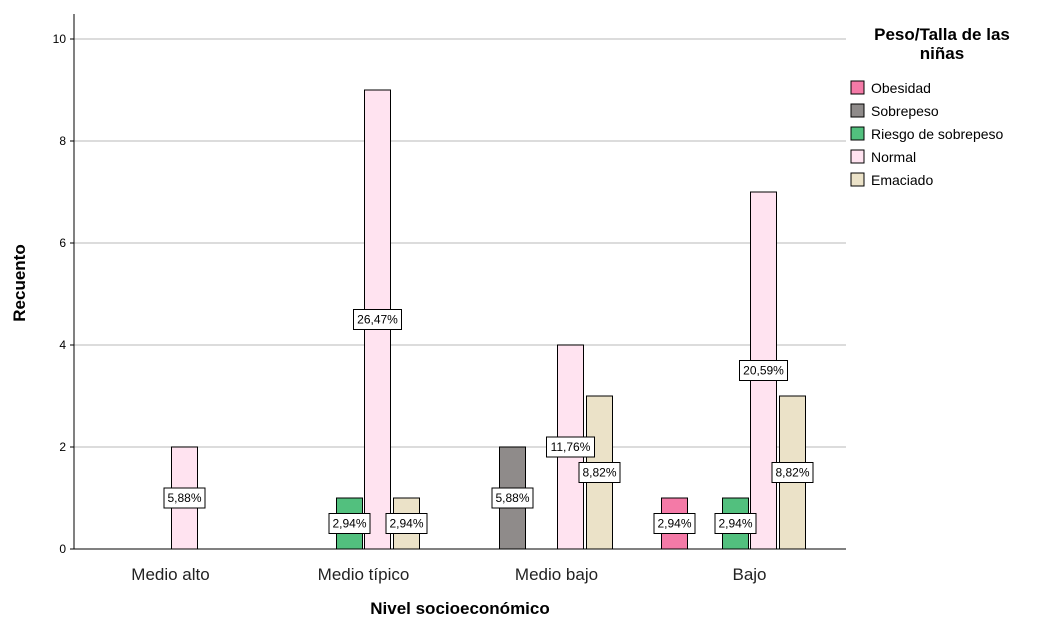  What do you see at coordinates (62, 243) in the screenshot?
I see `y-tick-label: 6` at bounding box center [62, 243].